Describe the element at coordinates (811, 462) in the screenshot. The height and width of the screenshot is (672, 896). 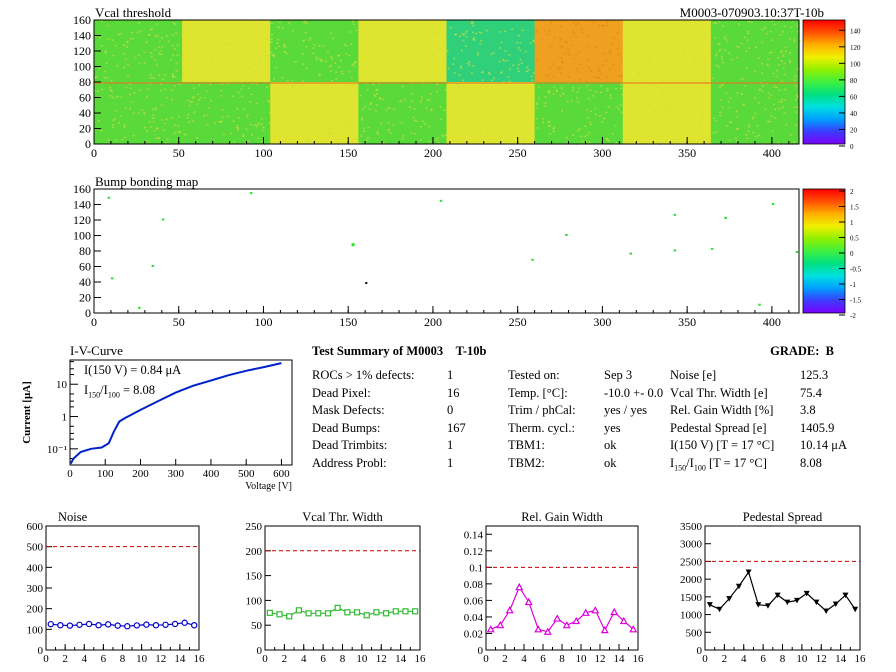
I see `summary-col3-value: 8.08` at that location.